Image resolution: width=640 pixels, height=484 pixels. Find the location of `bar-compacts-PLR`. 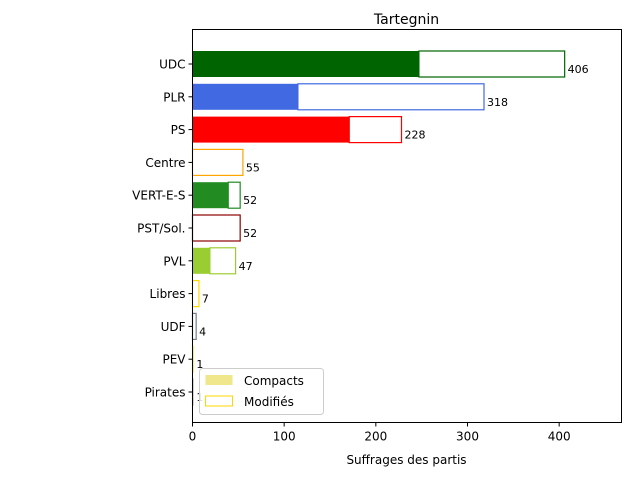

bar-compacts-PLR is located at coordinates (245, 96).